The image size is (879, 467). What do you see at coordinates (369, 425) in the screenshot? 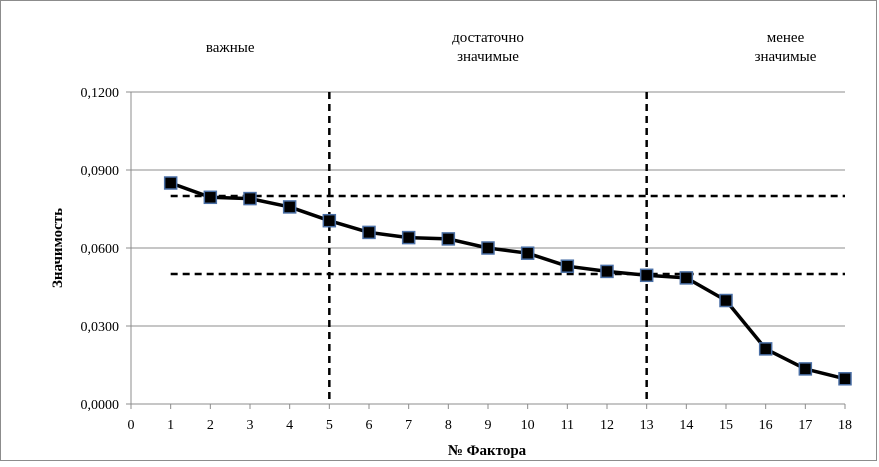
I see `x-tick-label-6: 6` at bounding box center [369, 425].